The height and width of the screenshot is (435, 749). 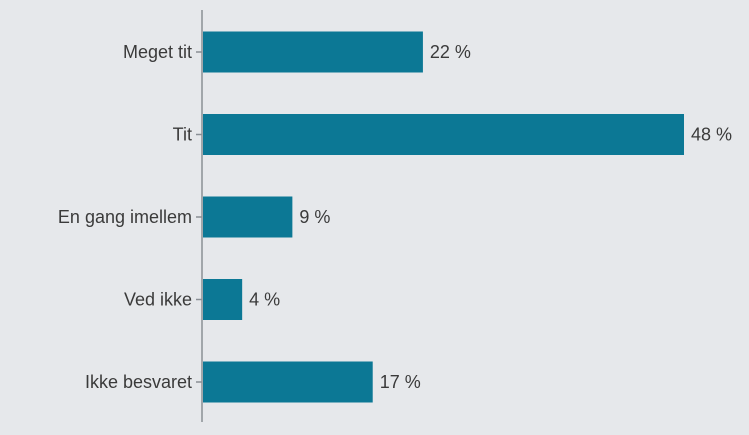 I want to click on category-label: Tit, so click(x=182, y=135).